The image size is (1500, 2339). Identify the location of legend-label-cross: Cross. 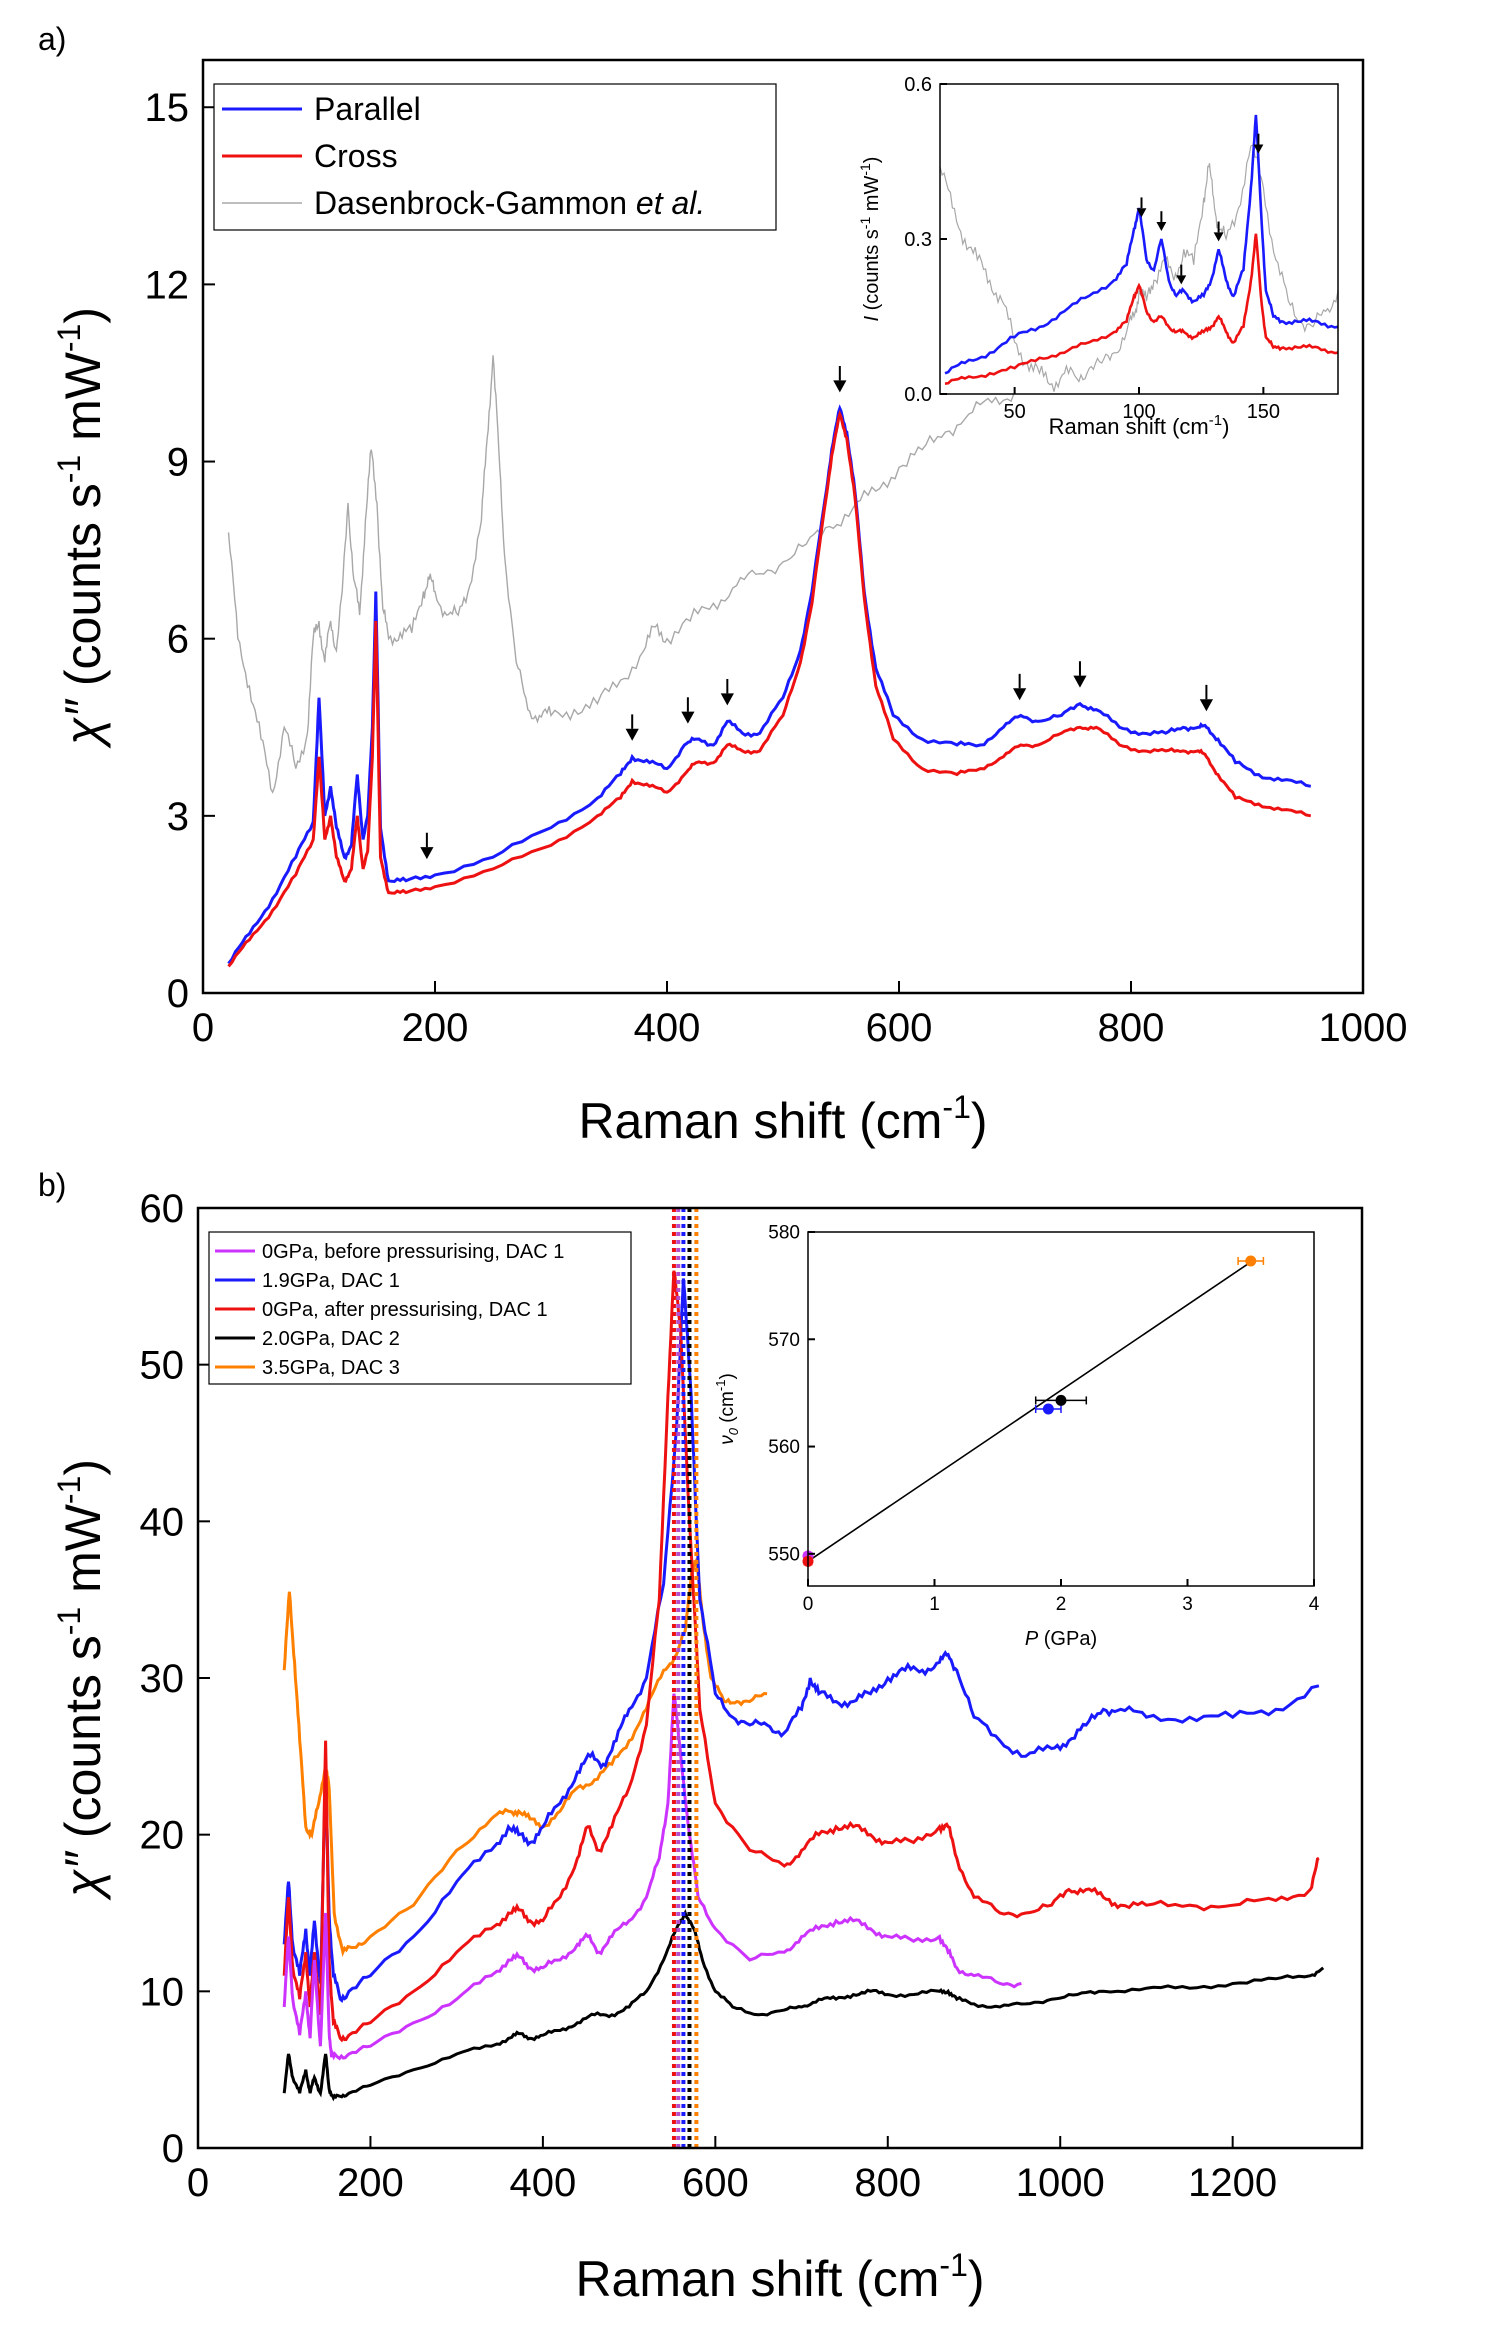
(356, 156).